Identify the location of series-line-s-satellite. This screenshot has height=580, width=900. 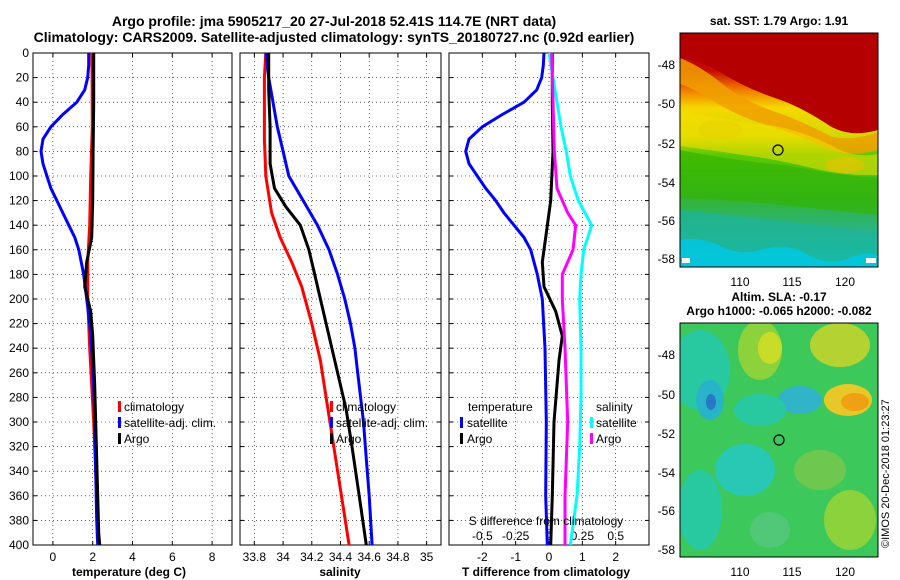
(570, 299).